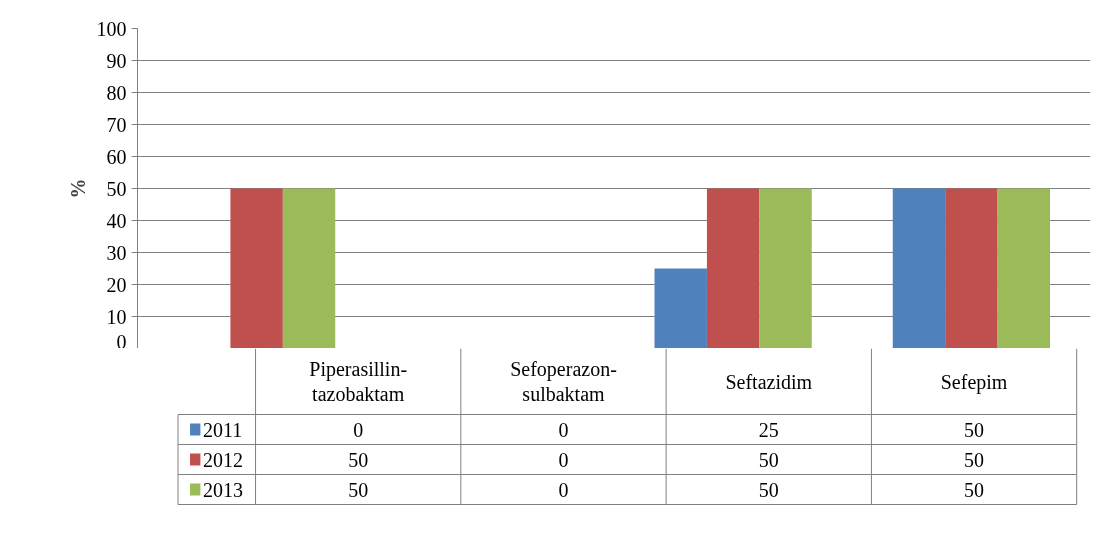  I want to click on legend-label: 2013, so click(222, 489).